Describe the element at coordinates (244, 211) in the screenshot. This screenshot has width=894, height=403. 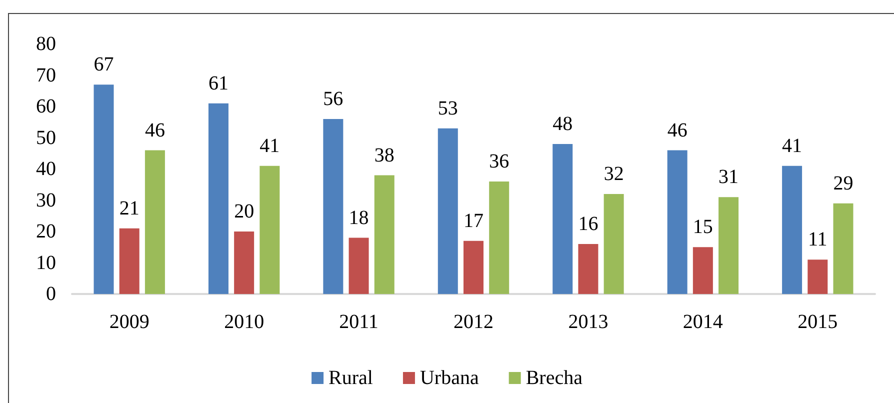
I see `data-label: 20` at that location.